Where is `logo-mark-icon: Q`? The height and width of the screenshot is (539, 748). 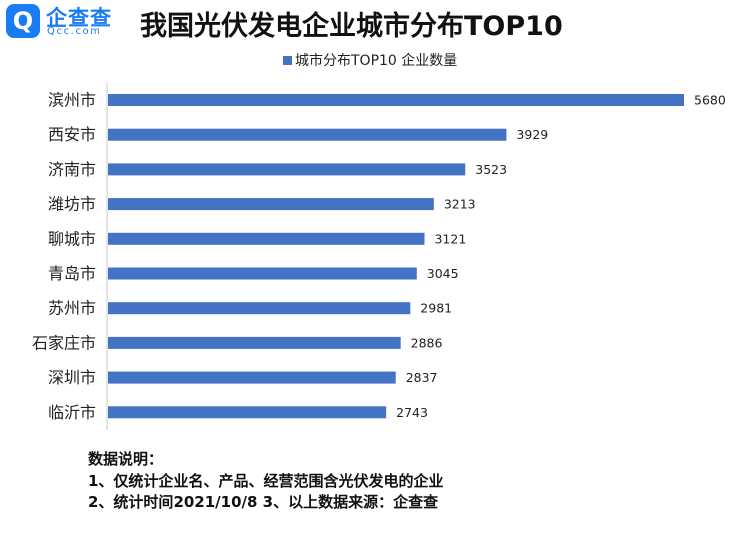
logo-mark-icon: Q is located at coordinates (23, 21).